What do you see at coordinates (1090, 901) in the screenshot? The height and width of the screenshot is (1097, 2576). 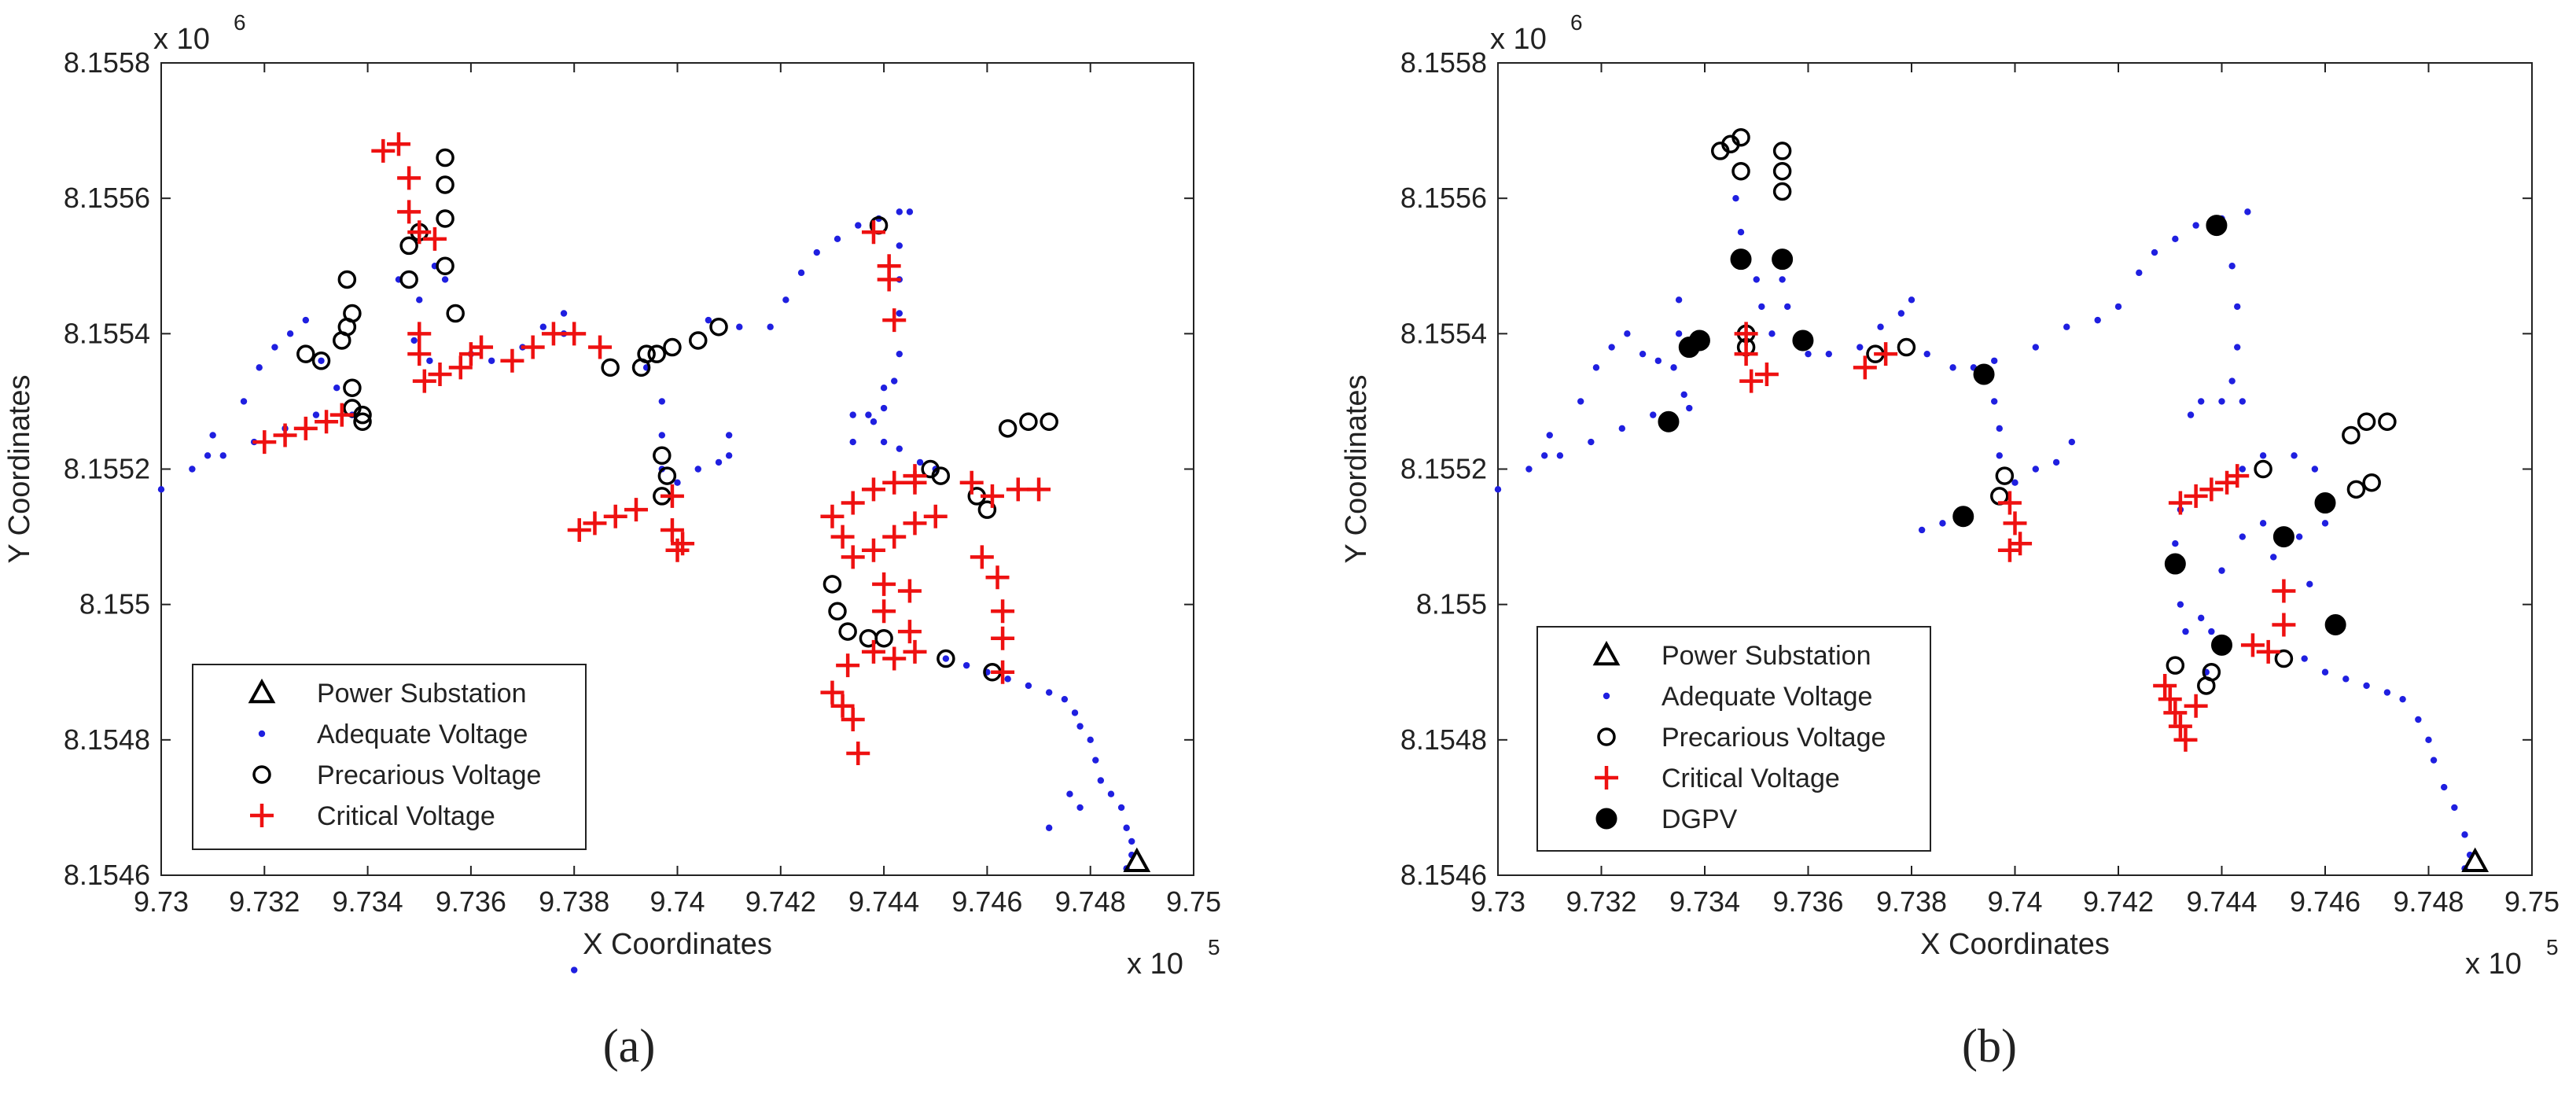 I see `x-tick-label: 9.748` at bounding box center [1090, 901].